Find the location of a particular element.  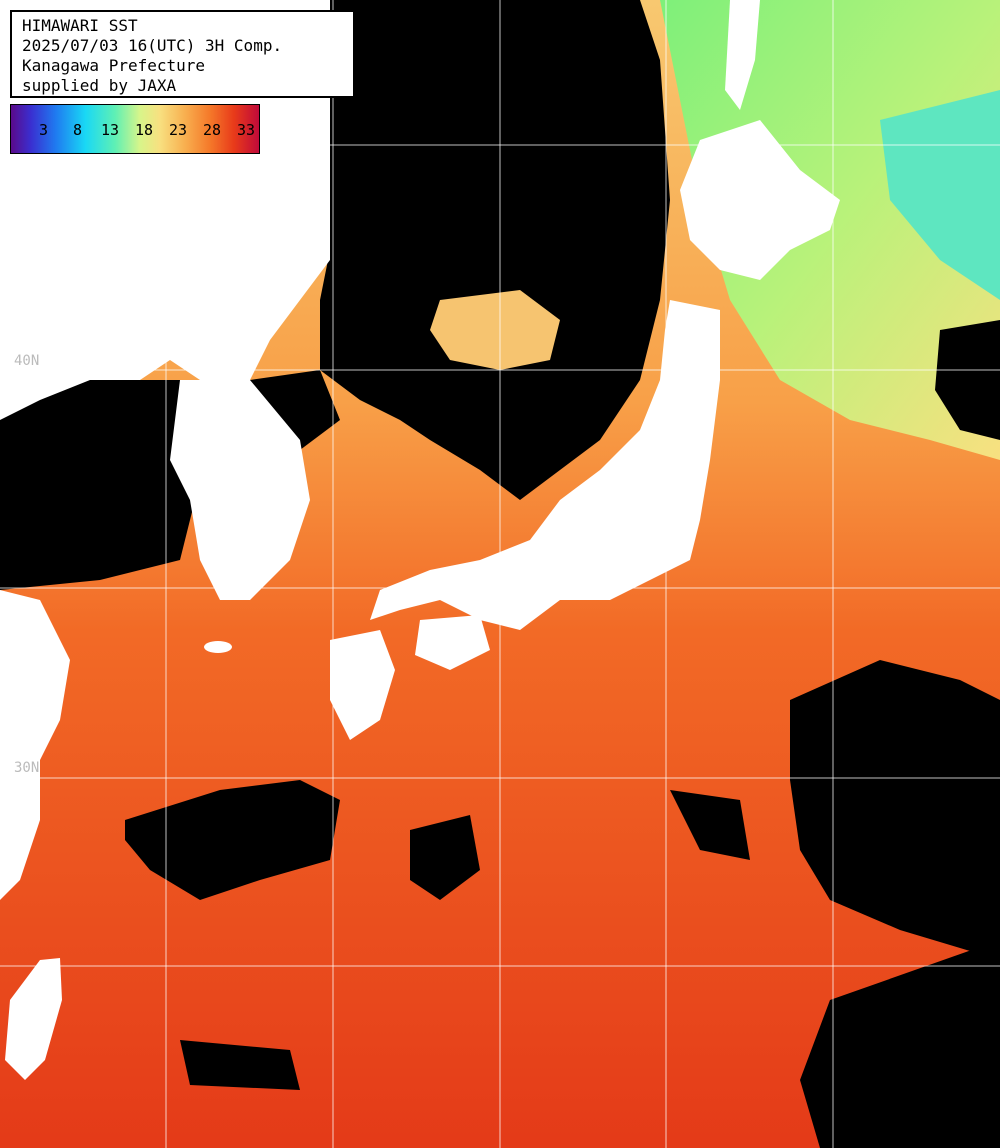

sea-gap-in-cloud is located at coordinates (495, 330).